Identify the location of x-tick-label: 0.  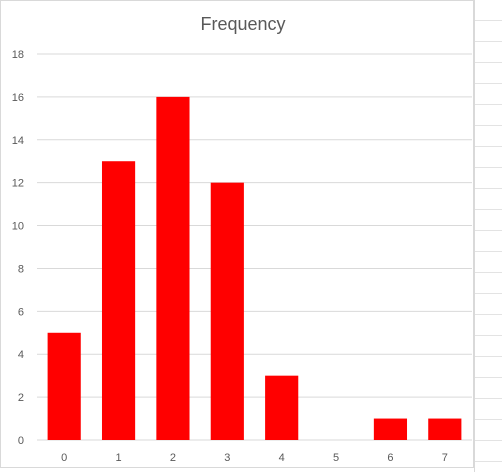
(64, 458).